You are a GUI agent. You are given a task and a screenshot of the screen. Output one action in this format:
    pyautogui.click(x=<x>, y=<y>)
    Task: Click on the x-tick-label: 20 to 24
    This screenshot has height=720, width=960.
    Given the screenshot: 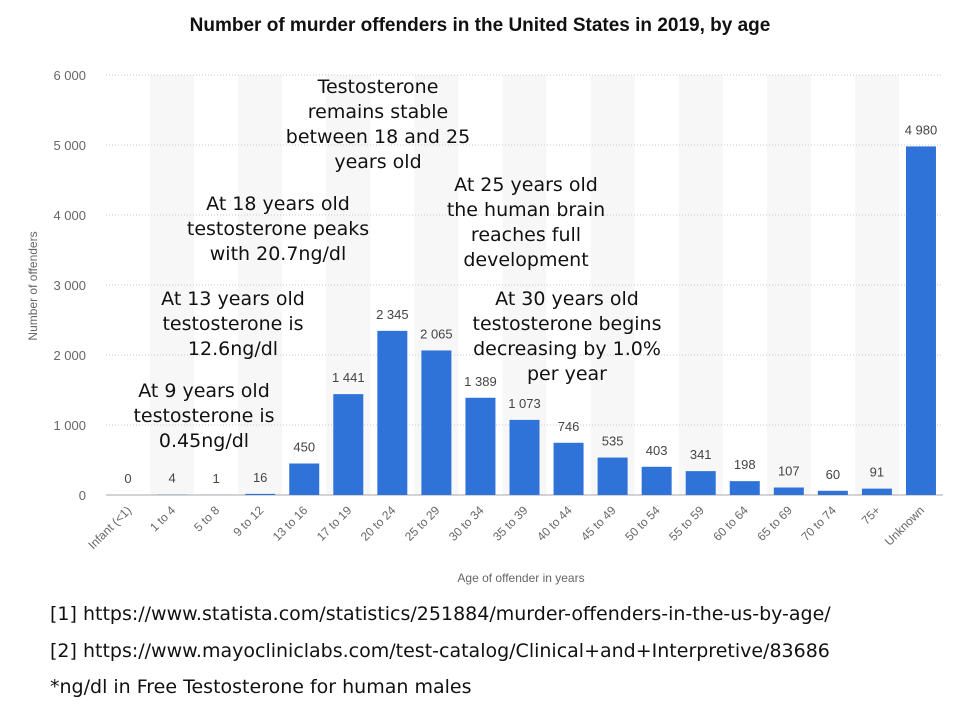 What is the action you would take?
    pyautogui.click(x=378, y=523)
    